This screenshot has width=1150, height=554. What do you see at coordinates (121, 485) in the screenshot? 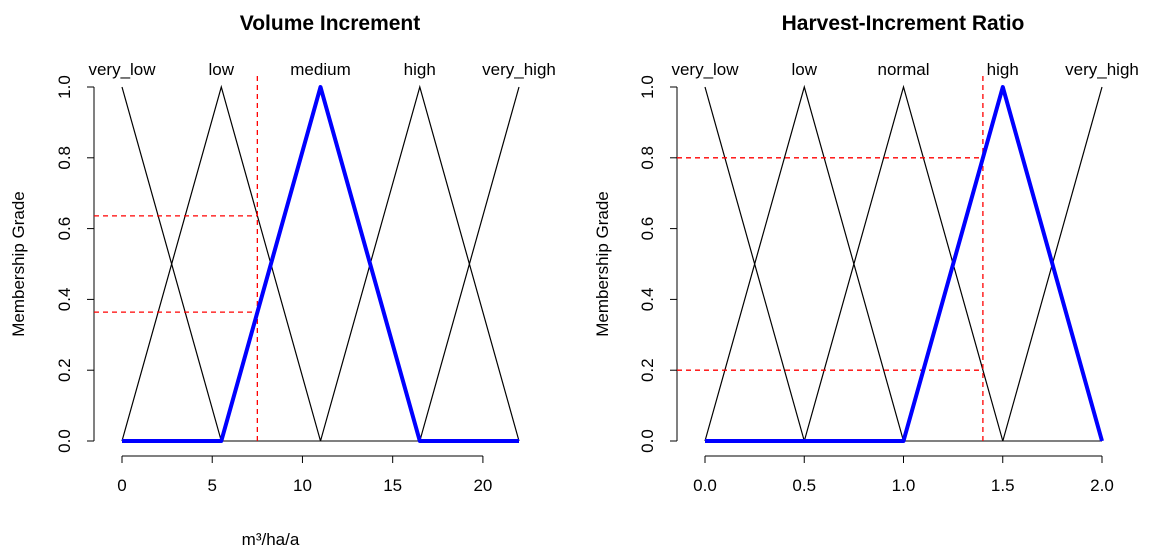
I see `x-tick-label: 0` at bounding box center [121, 485].